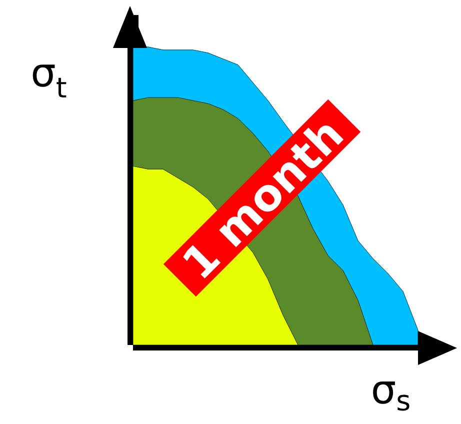 The image size is (461, 424). I want to click on y-axis-title: σ$_{t}$, so click(49, 81).